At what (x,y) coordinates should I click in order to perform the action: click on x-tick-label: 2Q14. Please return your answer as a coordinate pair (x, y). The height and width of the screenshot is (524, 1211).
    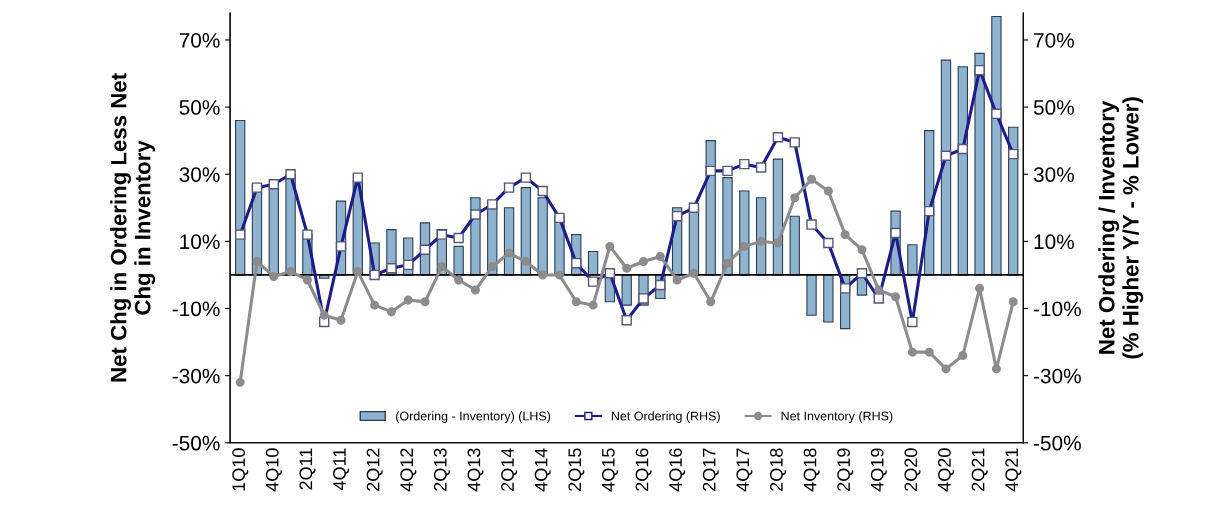
    Looking at the image, I should click on (509, 469).